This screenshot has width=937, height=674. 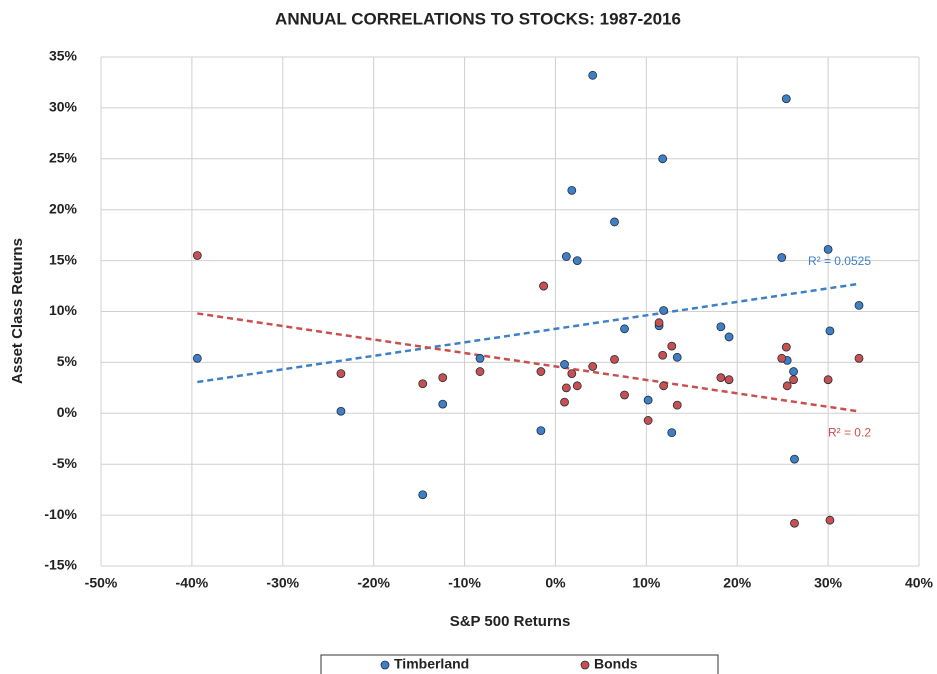 What do you see at coordinates (373, 583) in the screenshot?
I see `x-tick-label: -20%` at bounding box center [373, 583].